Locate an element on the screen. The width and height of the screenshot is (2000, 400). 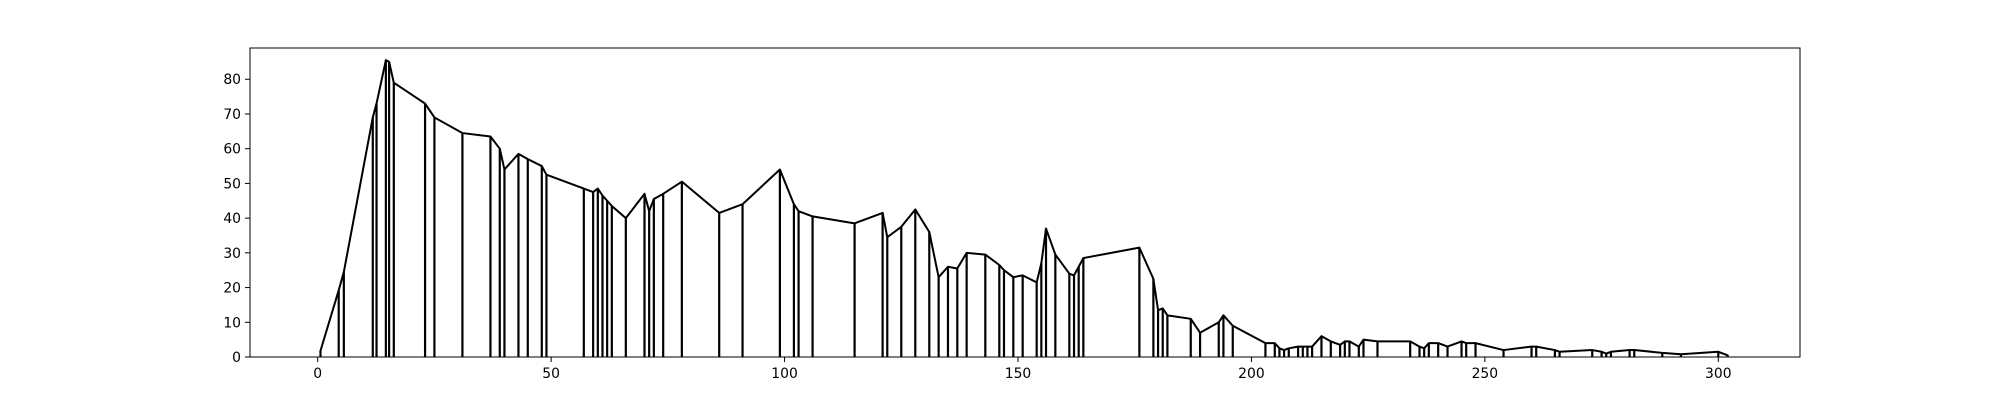
y-tick-label: 10 is located at coordinates (232, 323).